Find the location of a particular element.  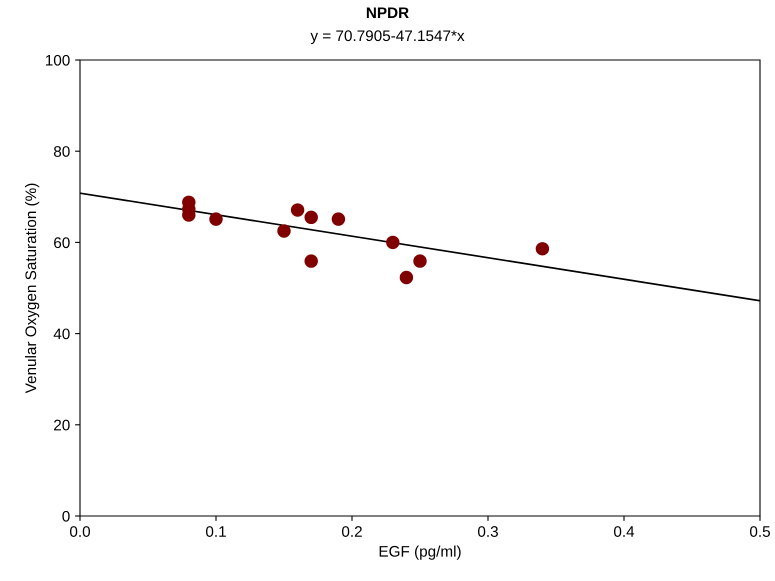

x-tick-label: 0.2 is located at coordinates (352, 531).